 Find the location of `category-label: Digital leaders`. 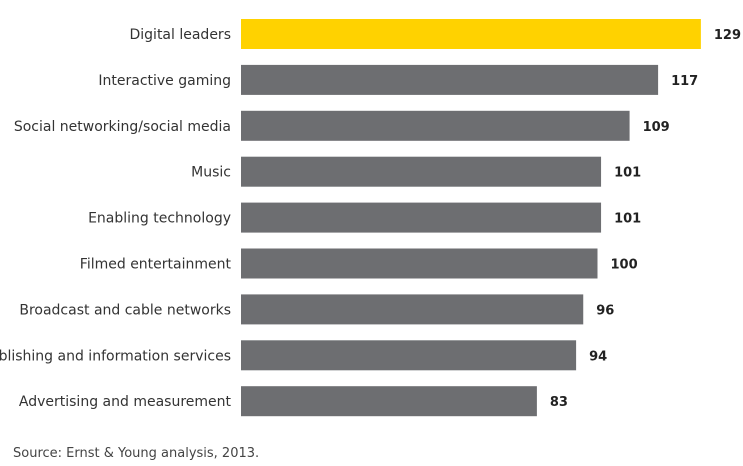

category-label: Digital leaders is located at coordinates (181, 35).